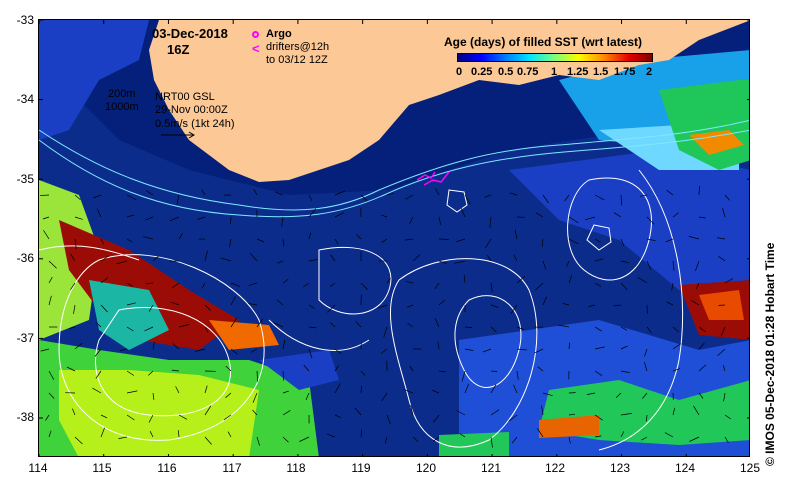 This screenshot has width=790, height=492. I want to click on drifter-legend-sub: to 03/12 12Z, so click(297, 60).